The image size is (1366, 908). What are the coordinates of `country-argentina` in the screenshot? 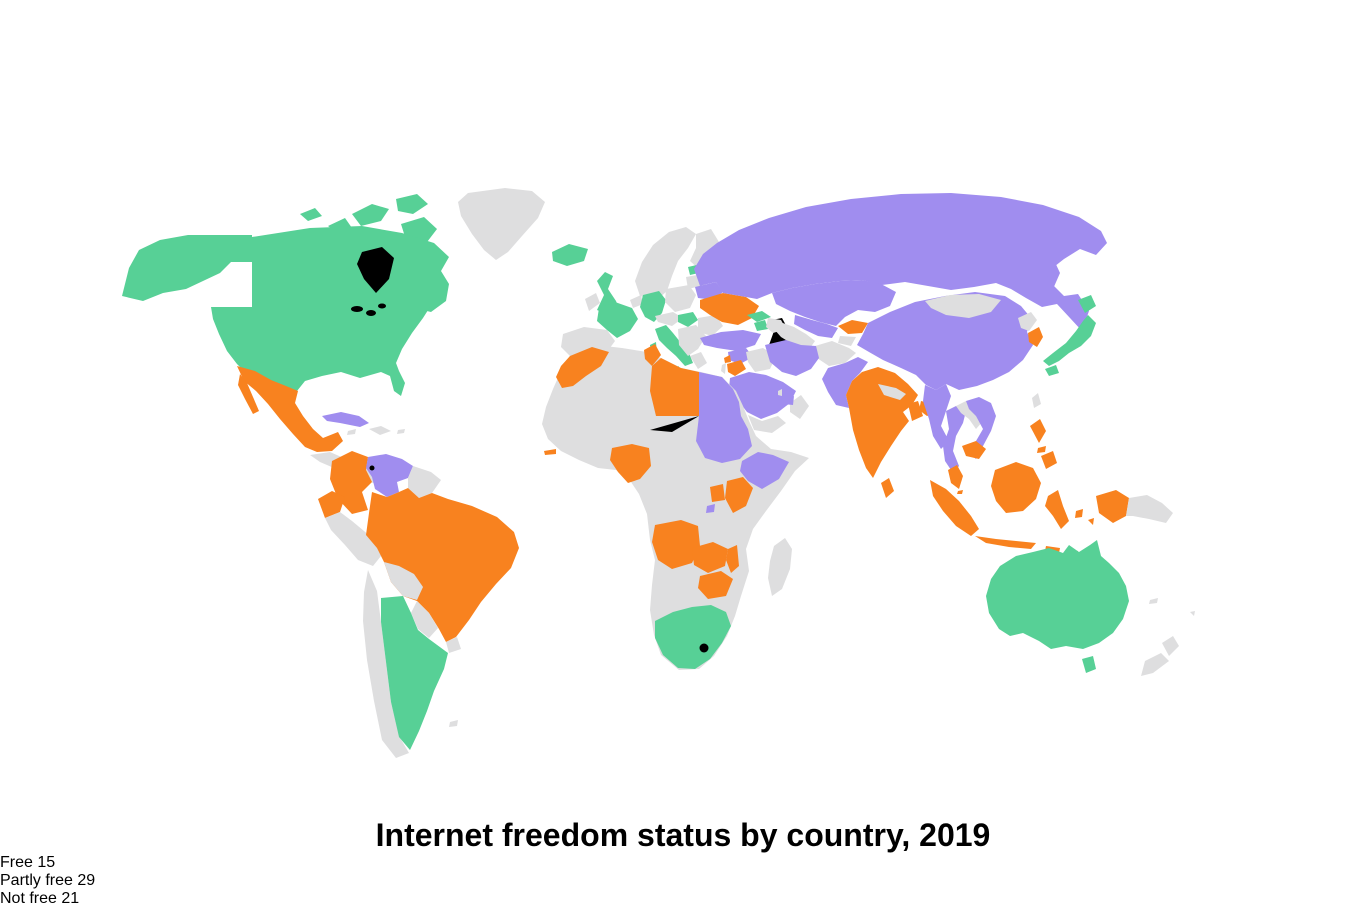 It's located at (414, 673).